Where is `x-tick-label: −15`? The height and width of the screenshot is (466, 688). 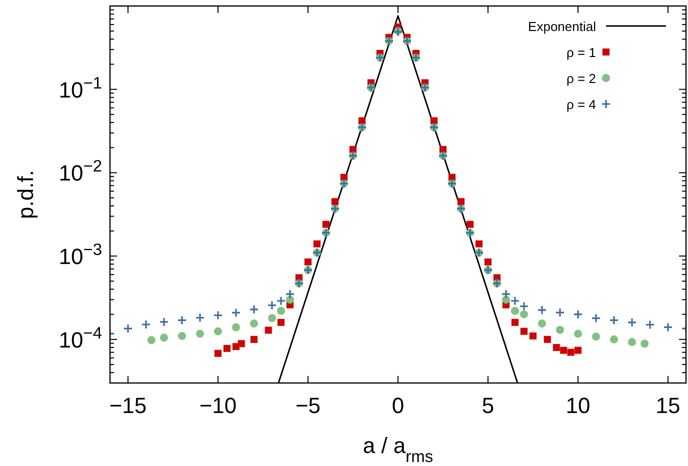
x-tick-label: −15 is located at coordinates (128, 405).